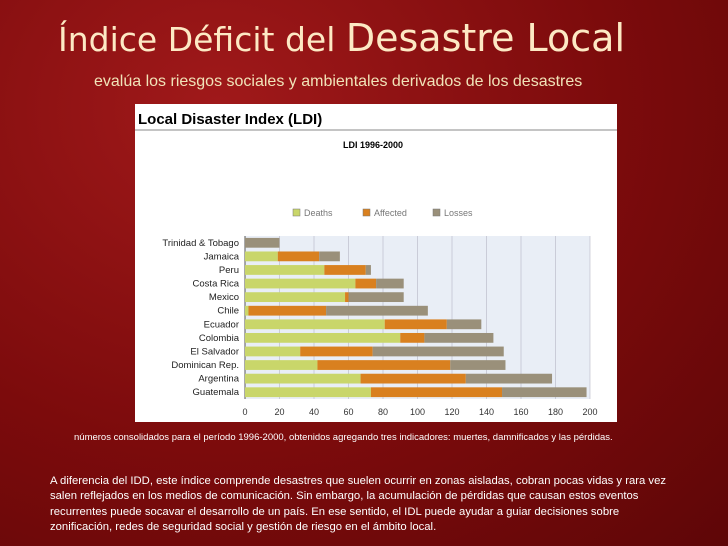  Describe the element at coordinates (262, 242) in the screenshot. I see `bar-trinidad-tobago-losses` at that location.